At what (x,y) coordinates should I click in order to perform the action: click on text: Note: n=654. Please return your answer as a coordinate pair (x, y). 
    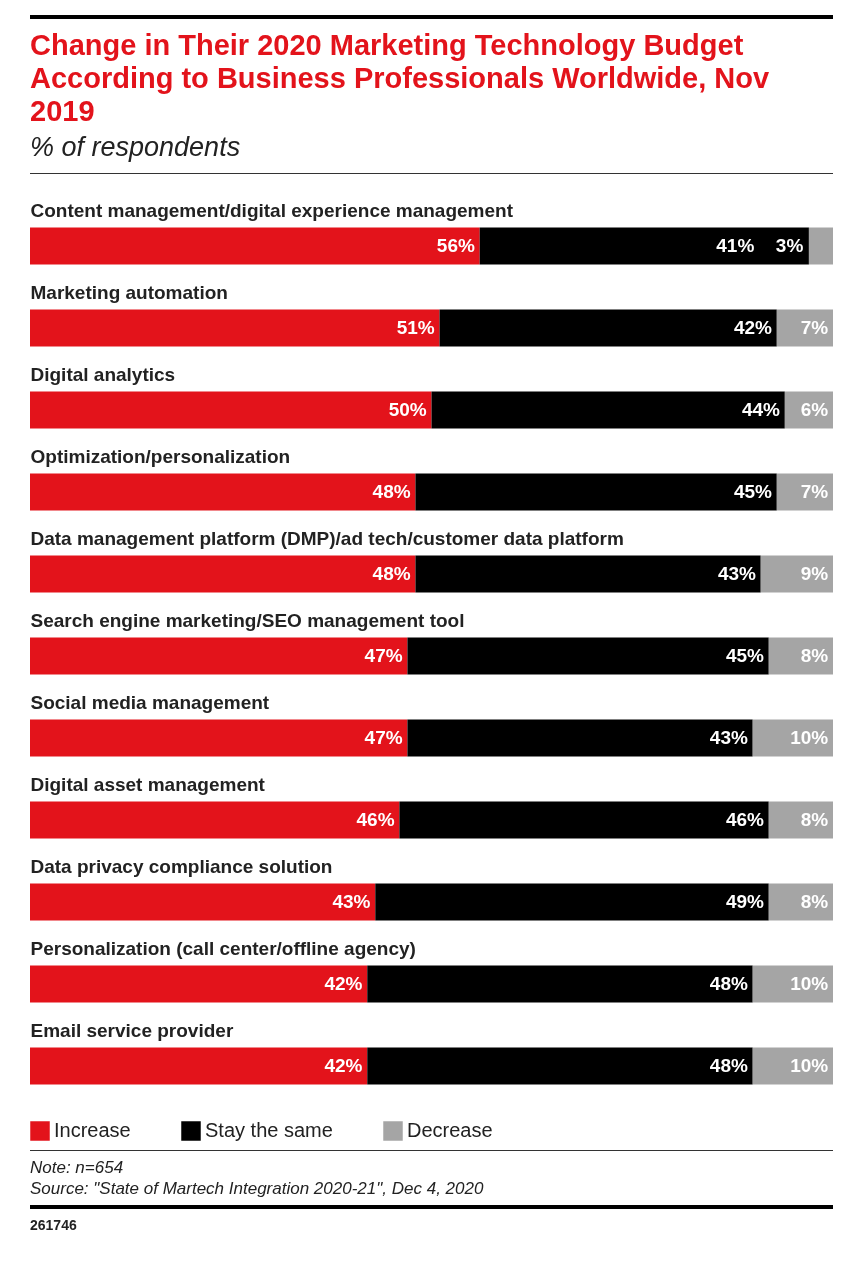
    Looking at the image, I should click on (77, 1167).